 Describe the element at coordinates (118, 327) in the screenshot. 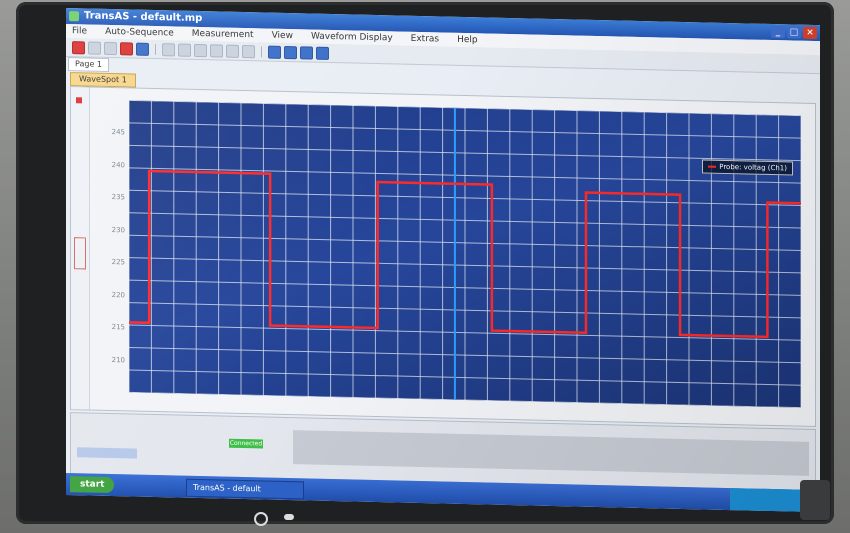

I see `y-tick-label: 215` at that location.